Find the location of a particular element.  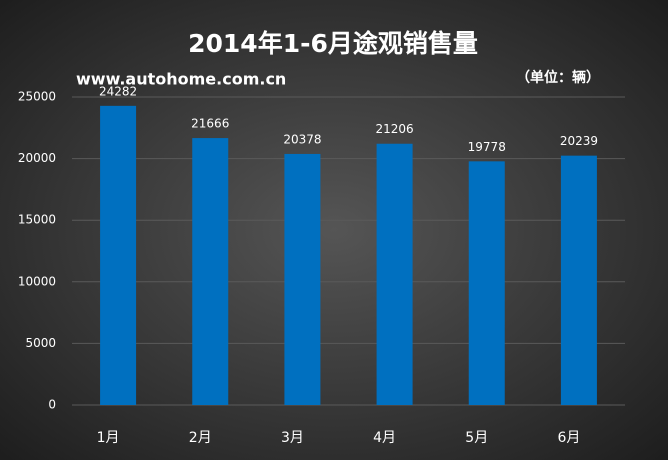

y-tick-label: 0 is located at coordinates (52, 405).